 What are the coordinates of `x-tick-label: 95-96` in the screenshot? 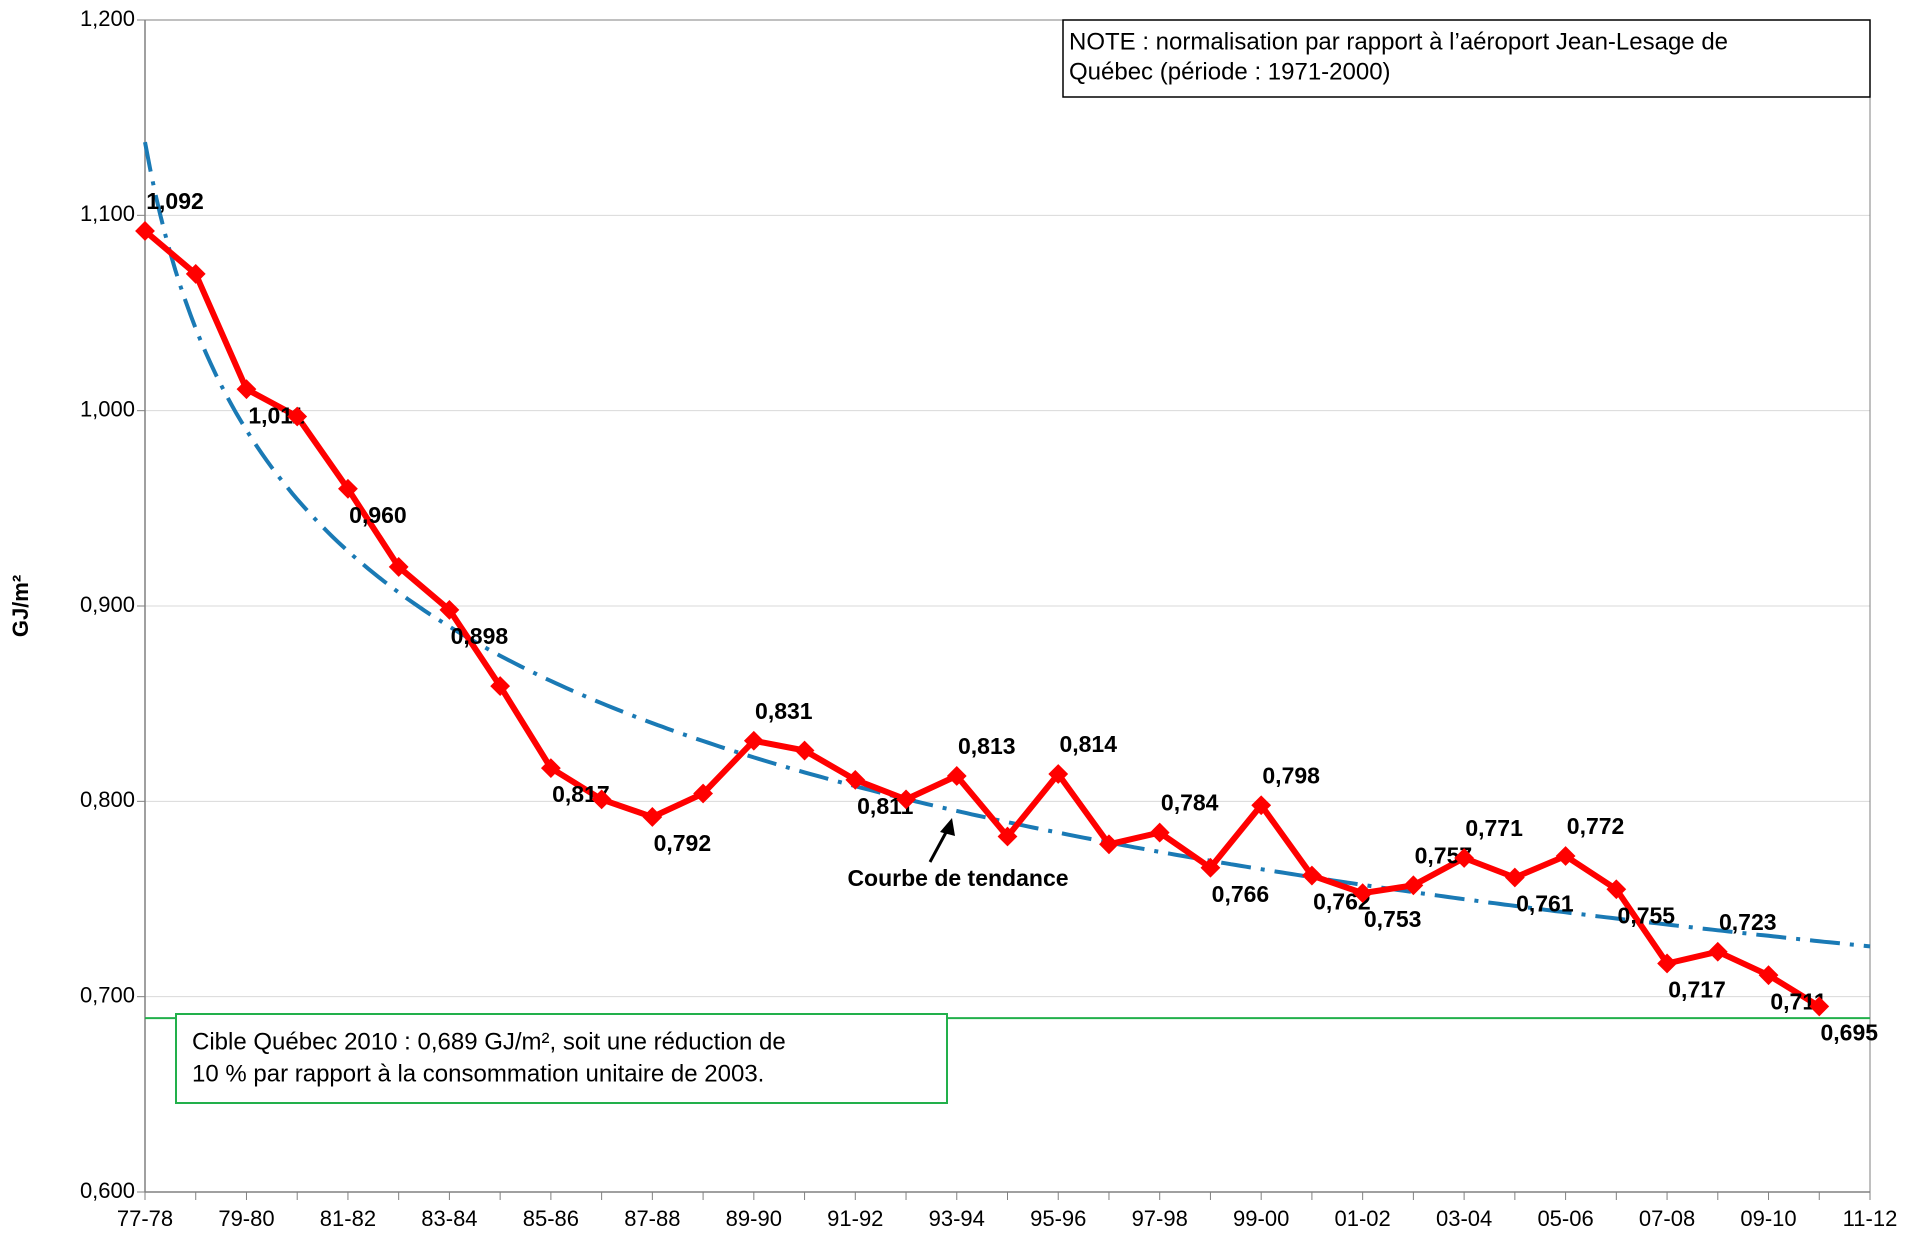 It's located at (1058, 1218).